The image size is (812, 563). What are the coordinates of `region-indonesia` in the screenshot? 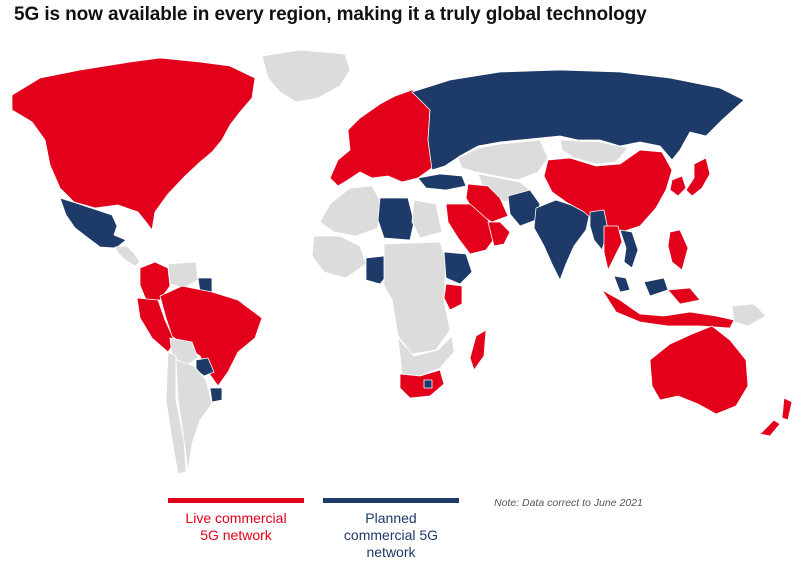 It's located at (668, 308).